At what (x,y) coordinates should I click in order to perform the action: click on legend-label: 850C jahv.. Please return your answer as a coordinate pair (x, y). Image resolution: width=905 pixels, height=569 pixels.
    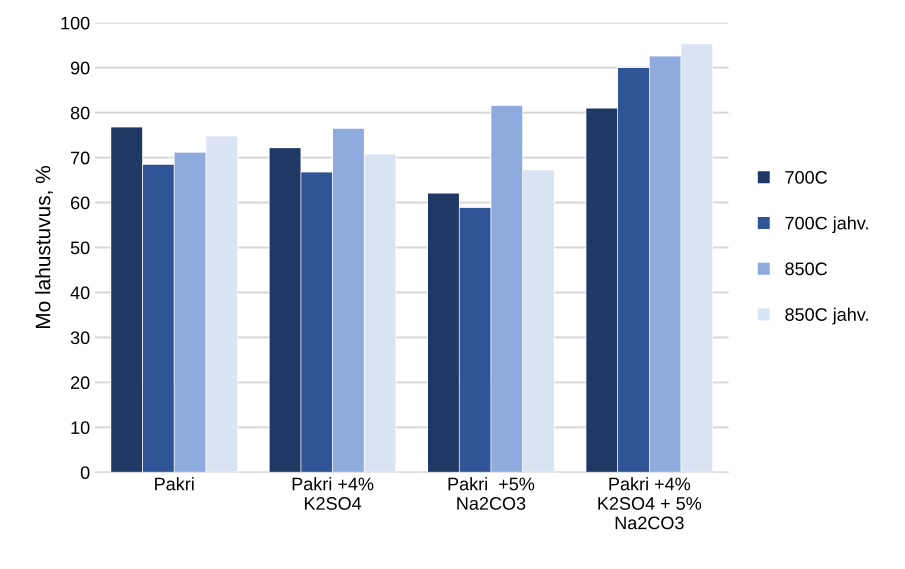
    Looking at the image, I should click on (826, 316).